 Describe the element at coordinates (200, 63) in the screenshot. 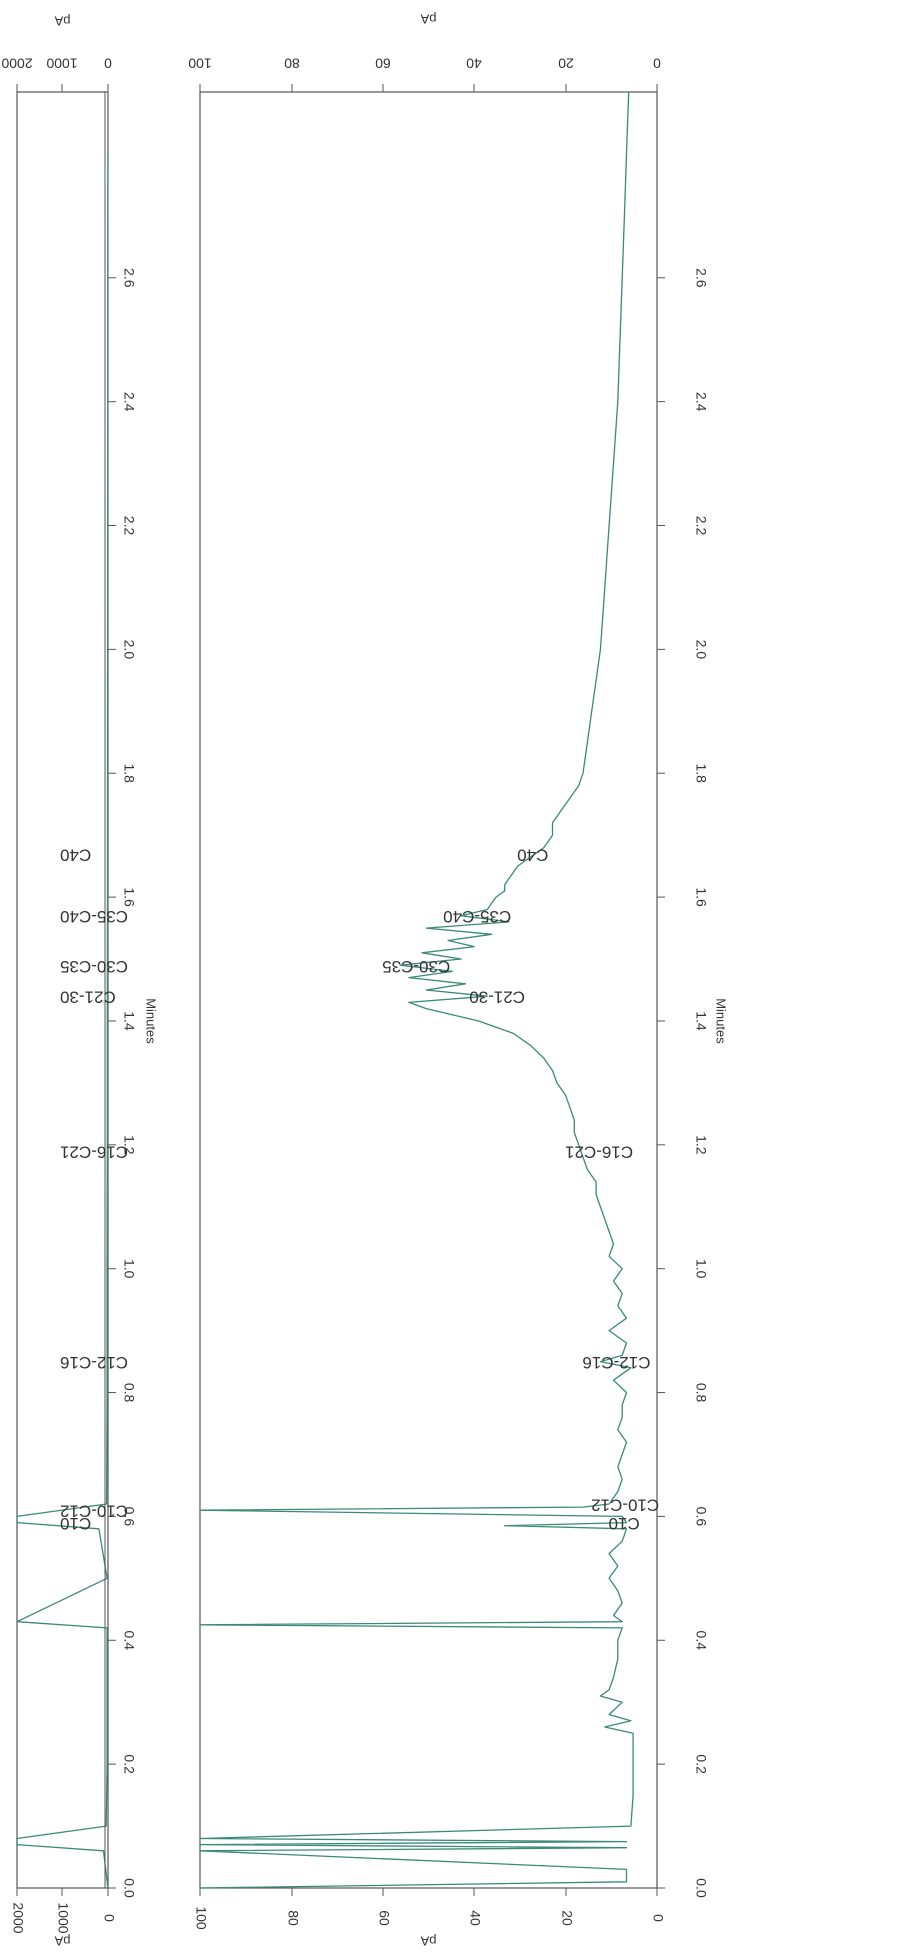

I see `y-tick-label-top: 100` at that location.